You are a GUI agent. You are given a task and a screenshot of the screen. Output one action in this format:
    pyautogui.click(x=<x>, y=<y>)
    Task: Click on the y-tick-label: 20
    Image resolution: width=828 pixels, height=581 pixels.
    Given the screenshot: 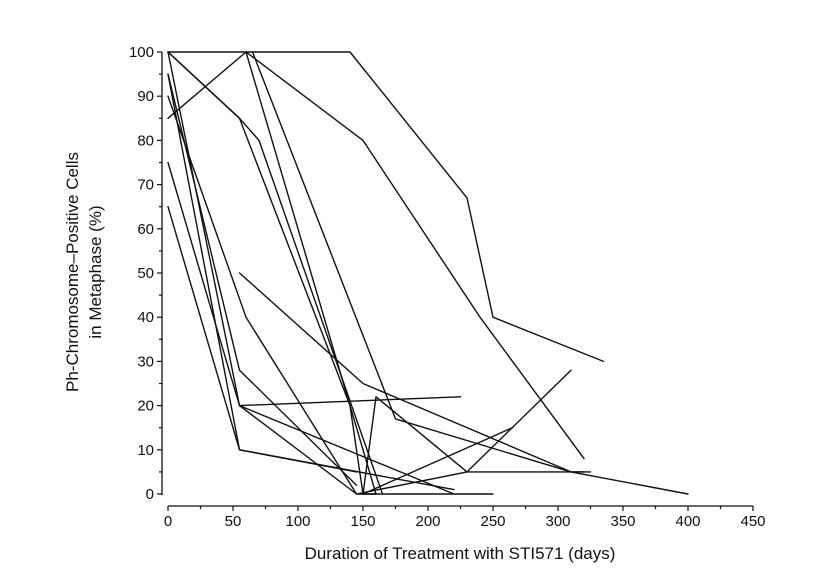 What is the action you would take?
    pyautogui.click(x=145, y=406)
    